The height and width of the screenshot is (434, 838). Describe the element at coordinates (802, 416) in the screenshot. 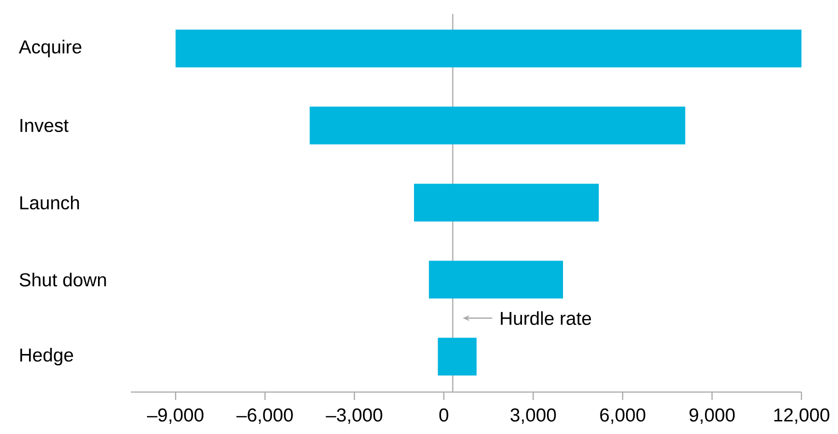

I see `x-tick-label: 12,000` at that location.